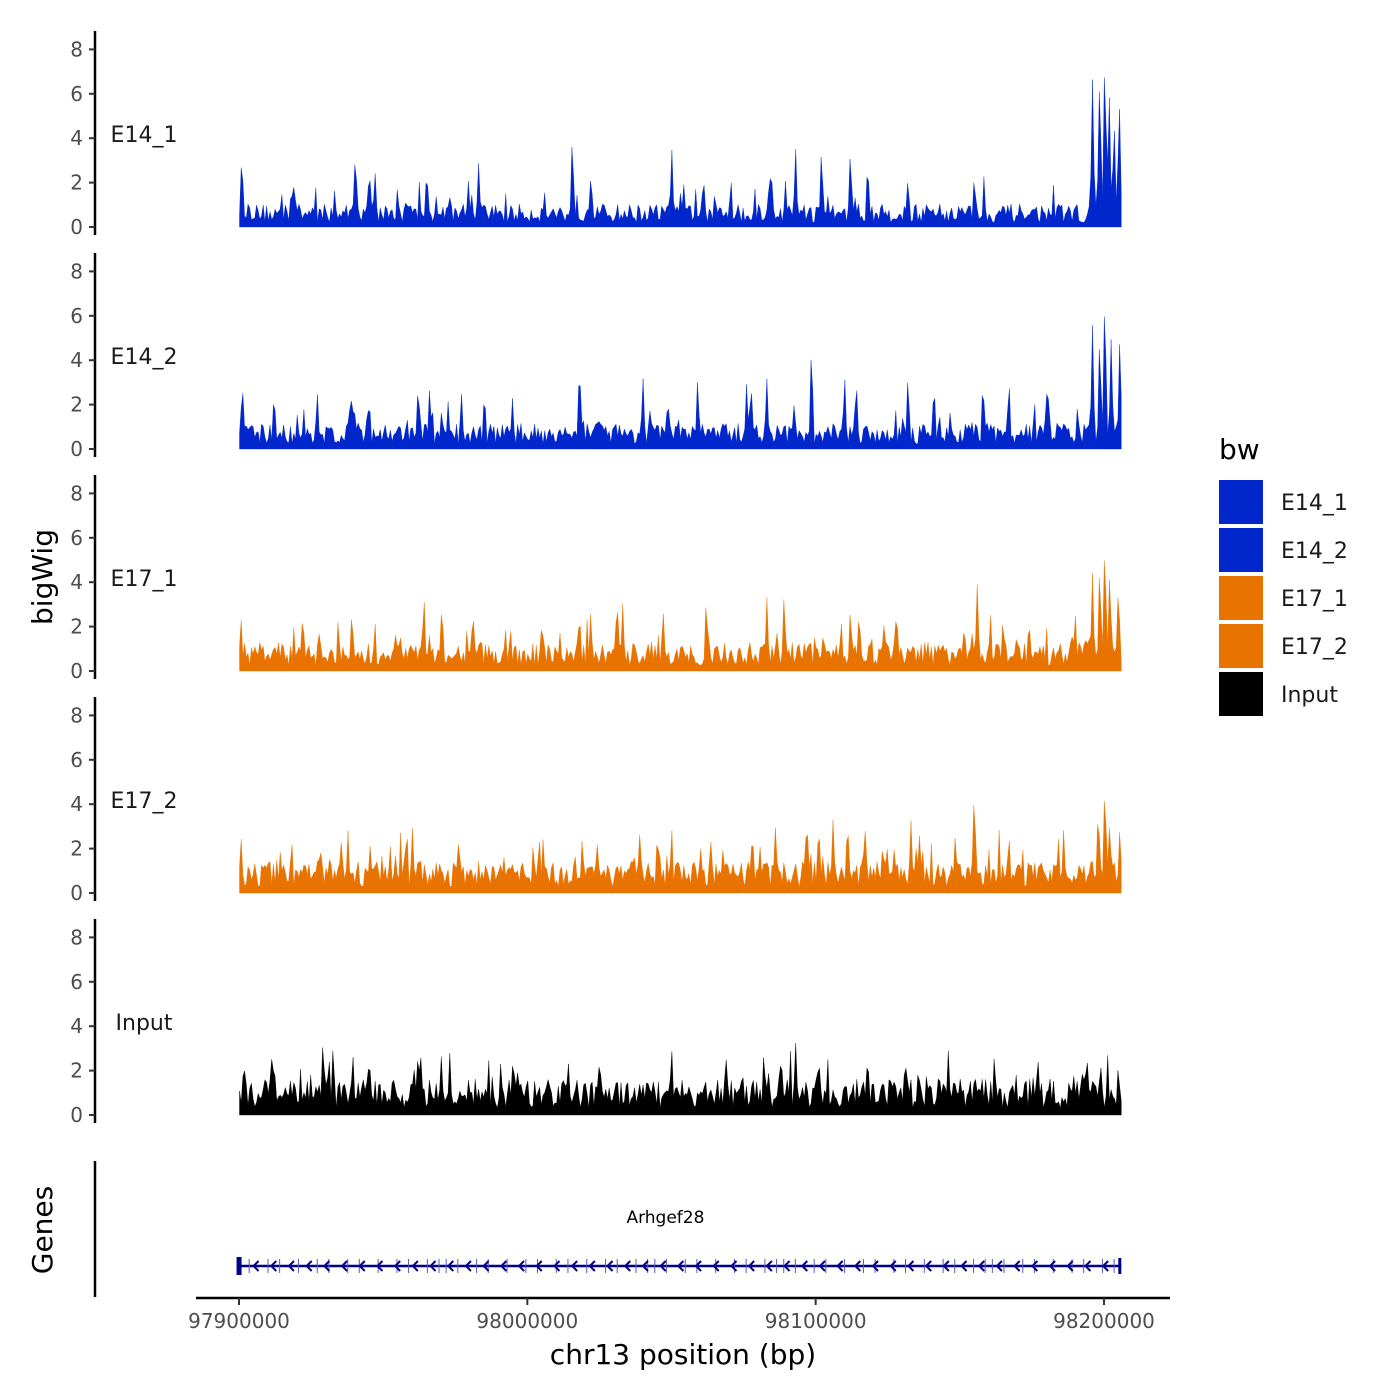 The width and height of the screenshot is (1400, 1400). What do you see at coordinates (679, 1241) in the screenshot?
I see `gene-arhgef28: Arhgef28` at bounding box center [679, 1241].